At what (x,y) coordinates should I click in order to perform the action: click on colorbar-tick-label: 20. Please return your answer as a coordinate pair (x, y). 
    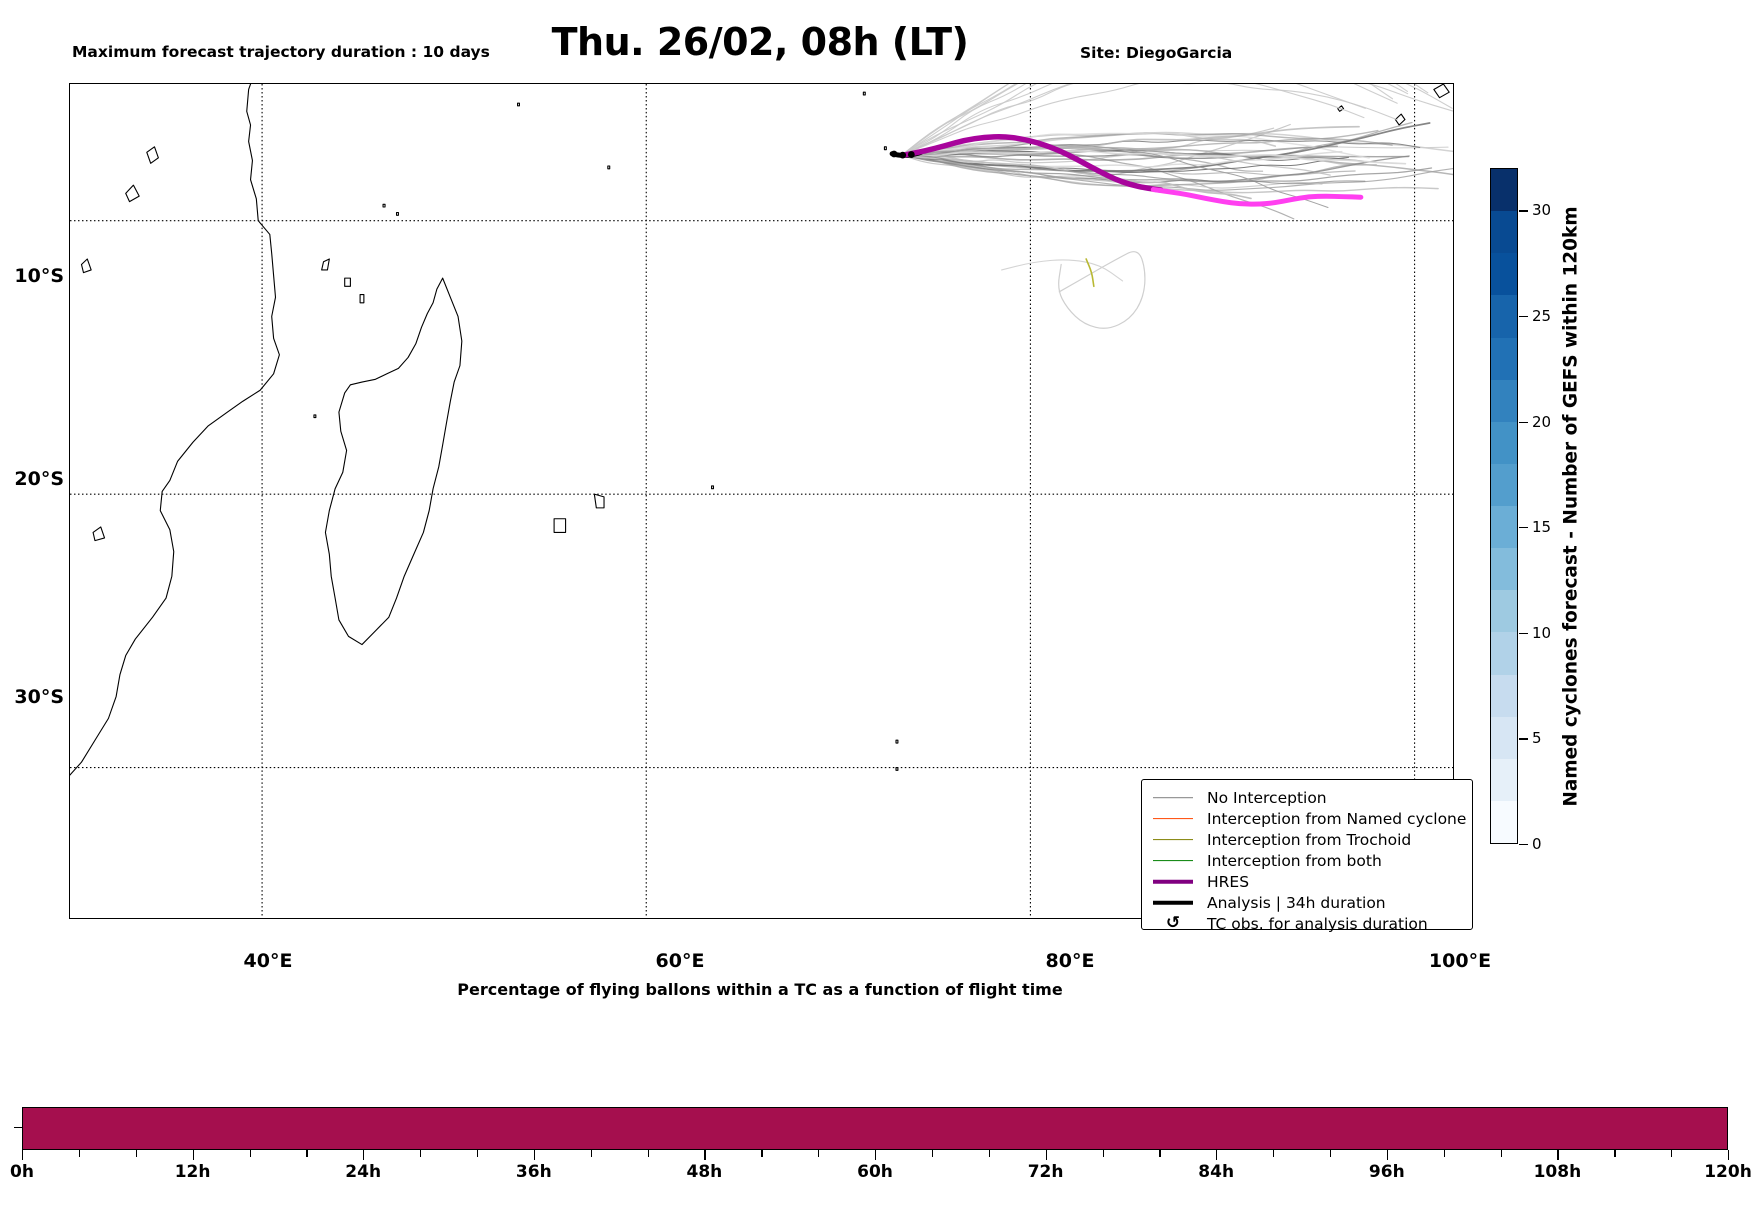
    Looking at the image, I should click on (1542, 421).